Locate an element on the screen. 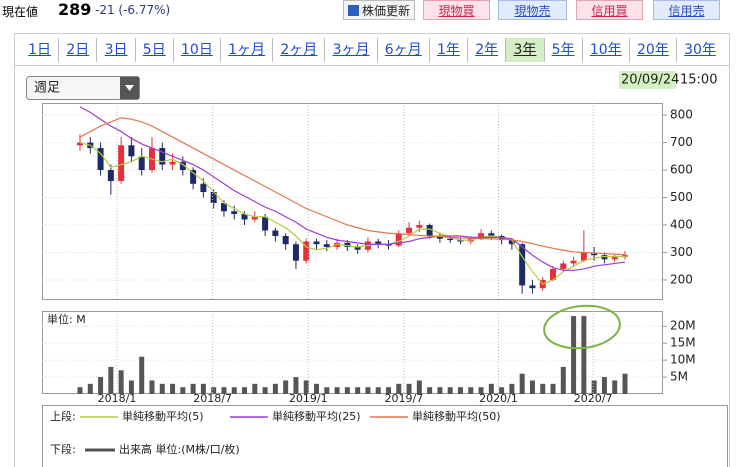 Image resolution: width=736 pixels, height=467 pixels. y-tick-label: 5M is located at coordinates (679, 377).